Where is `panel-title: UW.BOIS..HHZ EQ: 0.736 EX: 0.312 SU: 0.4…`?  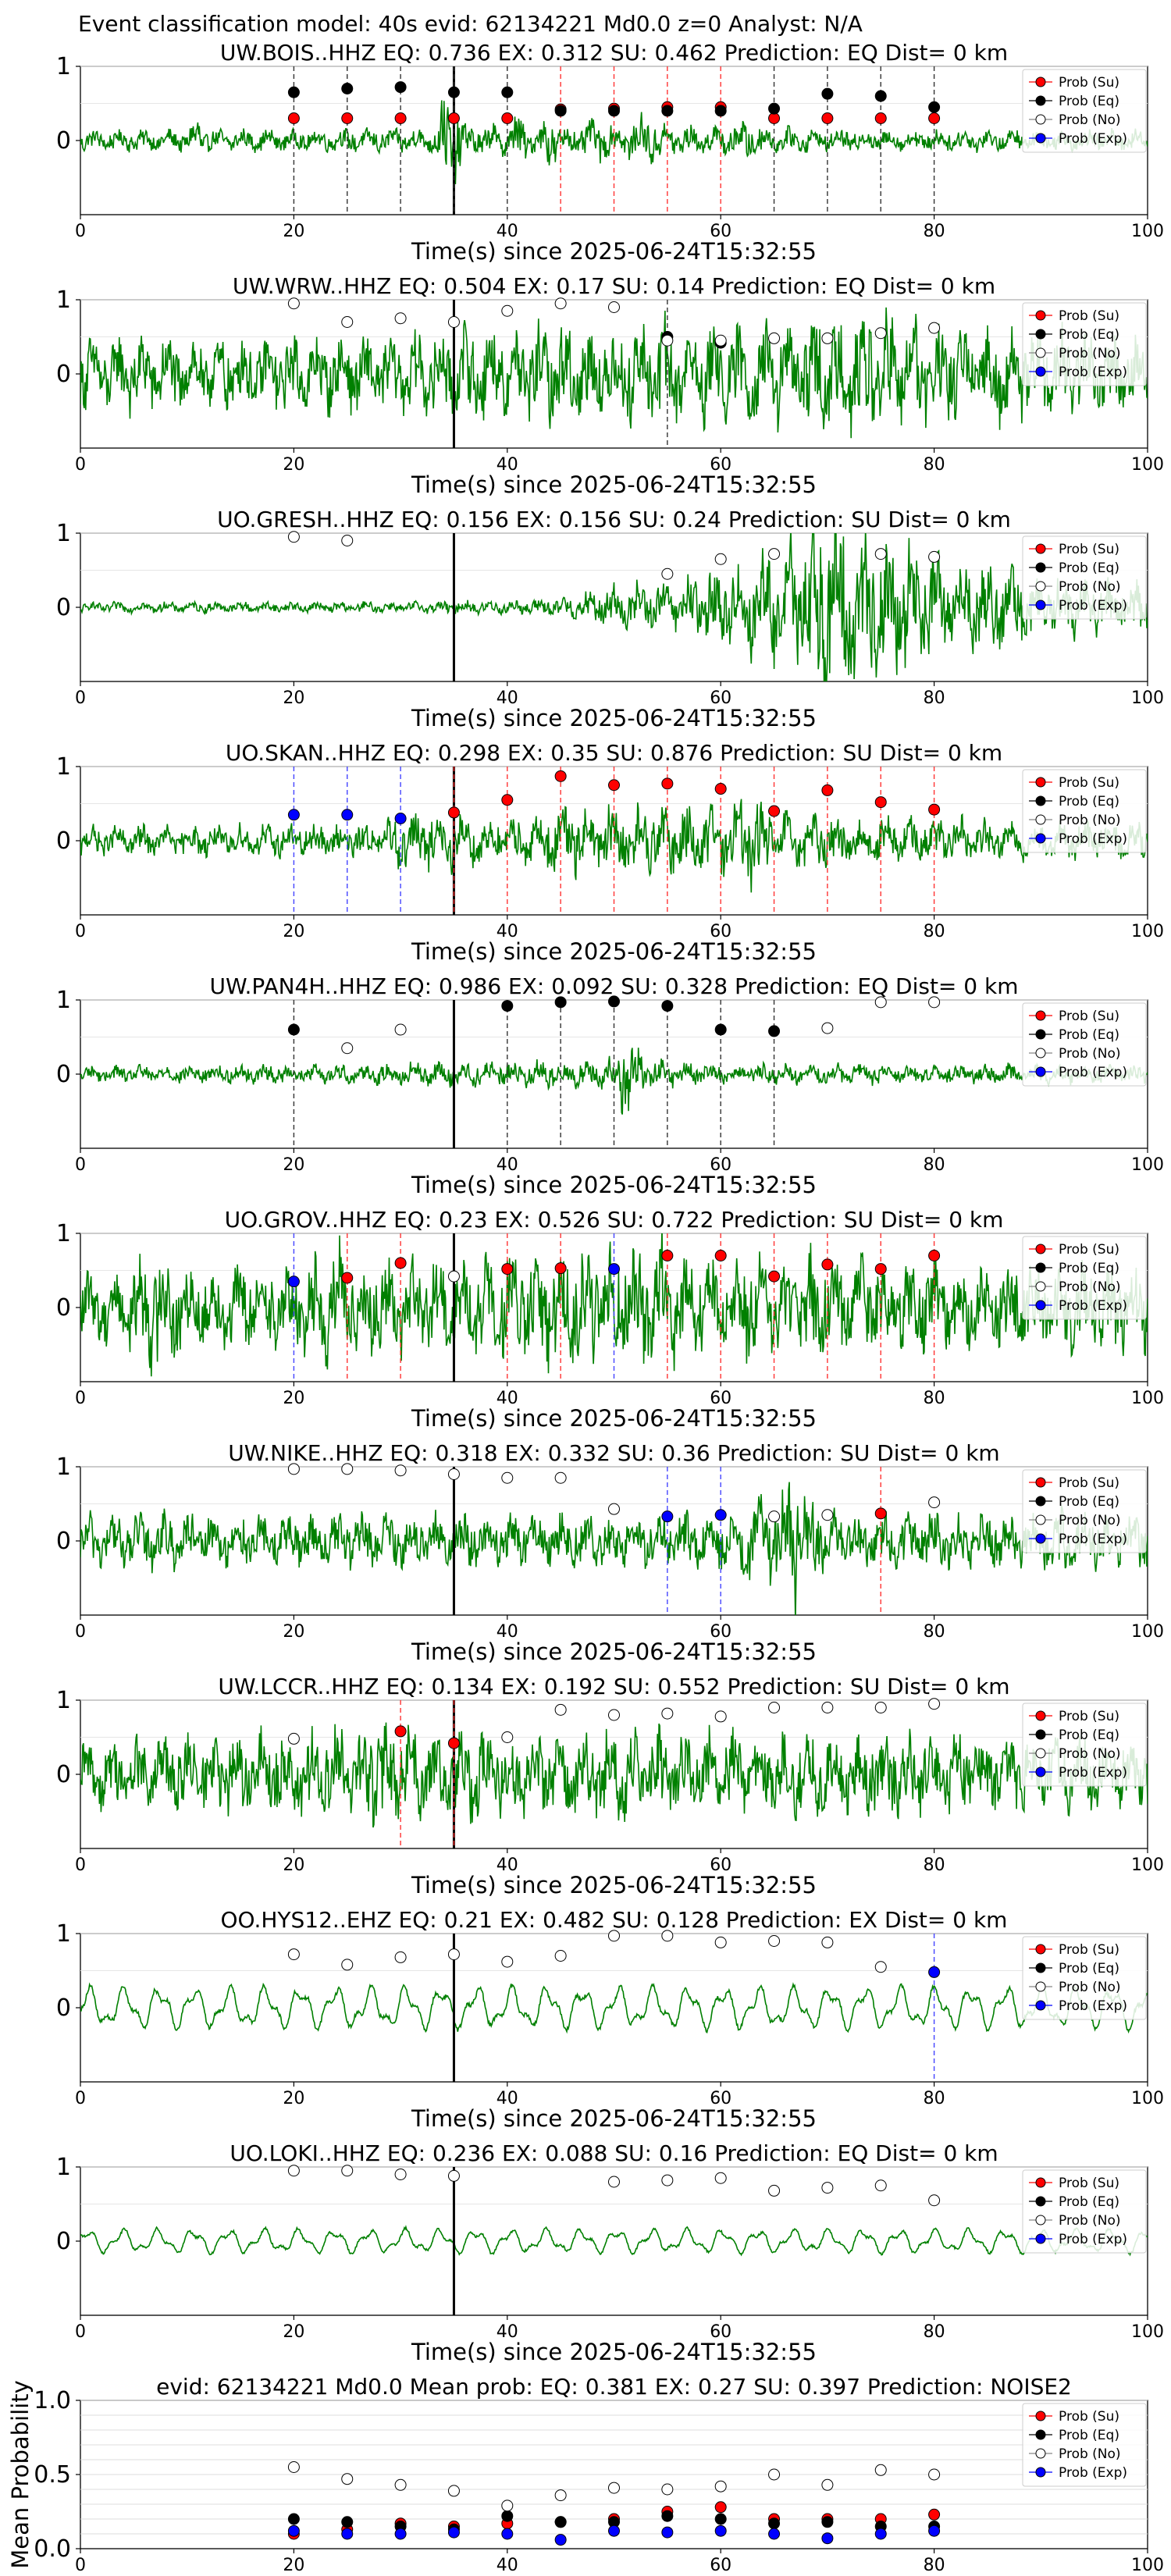
panel-title: UW.BOIS..HHZ EQ: 0.736 EX: 0.312 SU: 0.4… is located at coordinates (614, 53).